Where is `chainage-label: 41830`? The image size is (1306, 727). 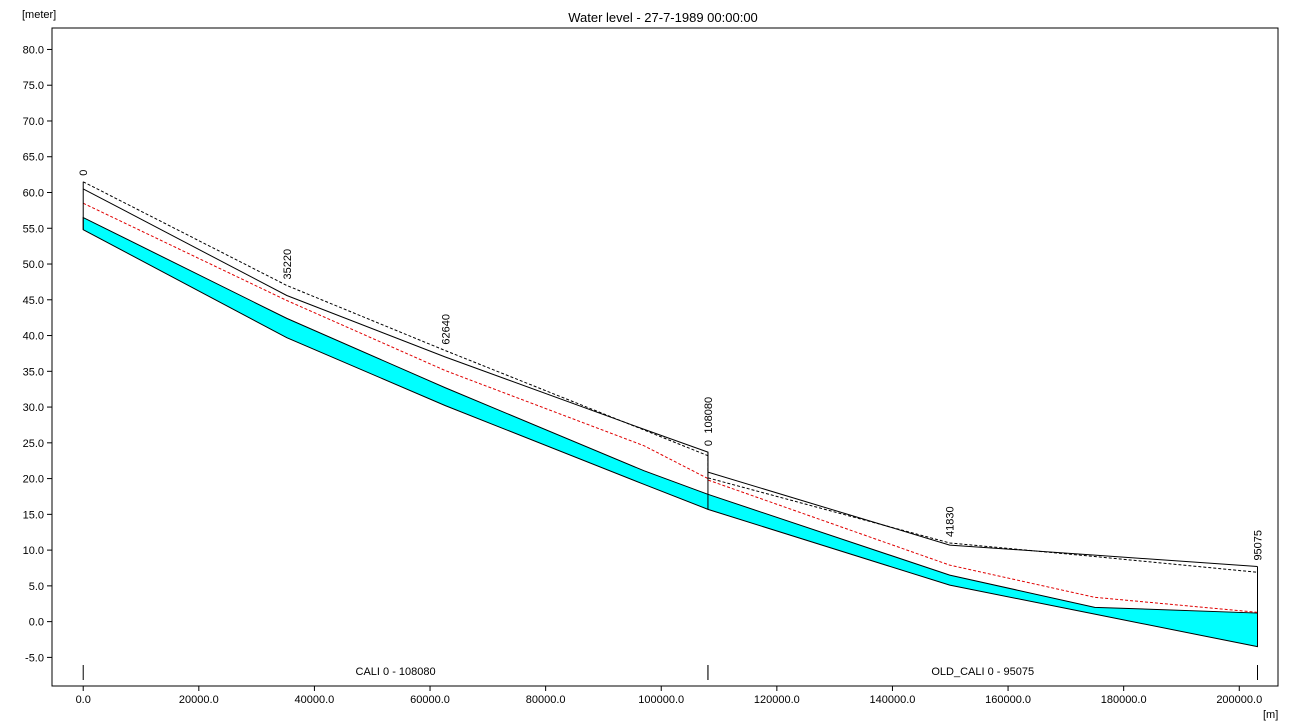
chainage-label: 41830 is located at coordinates (951, 521).